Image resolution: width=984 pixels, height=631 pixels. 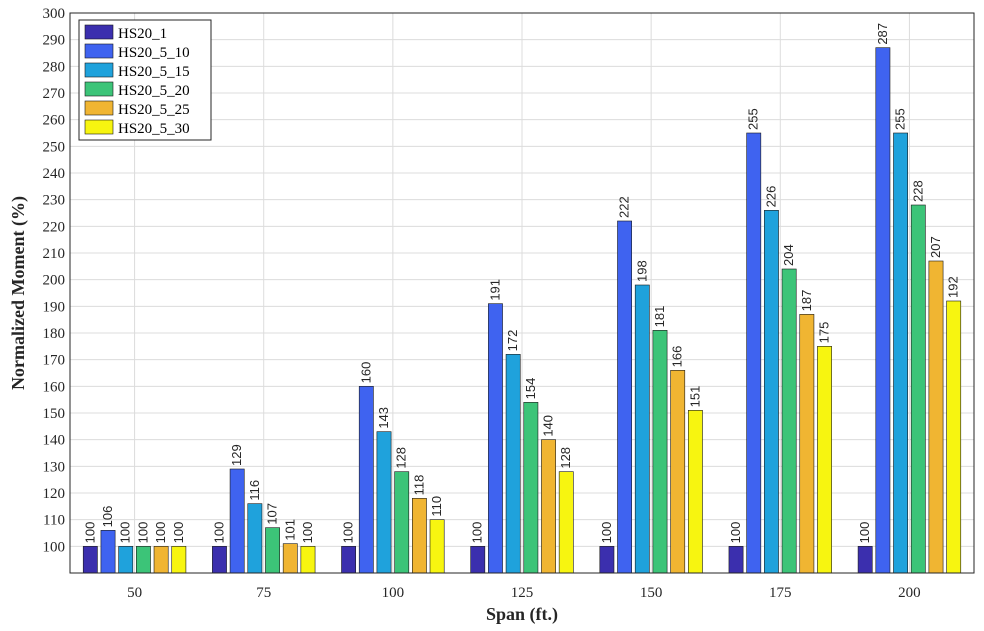 What do you see at coordinates (935, 247) in the screenshot?
I see `data-label: 207` at bounding box center [935, 247].